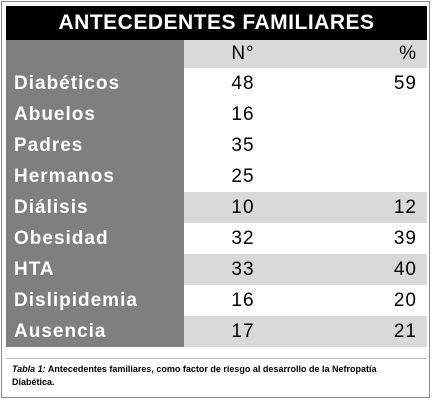 This screenshot has width=433, height=401. Describe the element at coordinates (216, 176) in the screenshot. I see `table-row: Hermanos 25` at that location.